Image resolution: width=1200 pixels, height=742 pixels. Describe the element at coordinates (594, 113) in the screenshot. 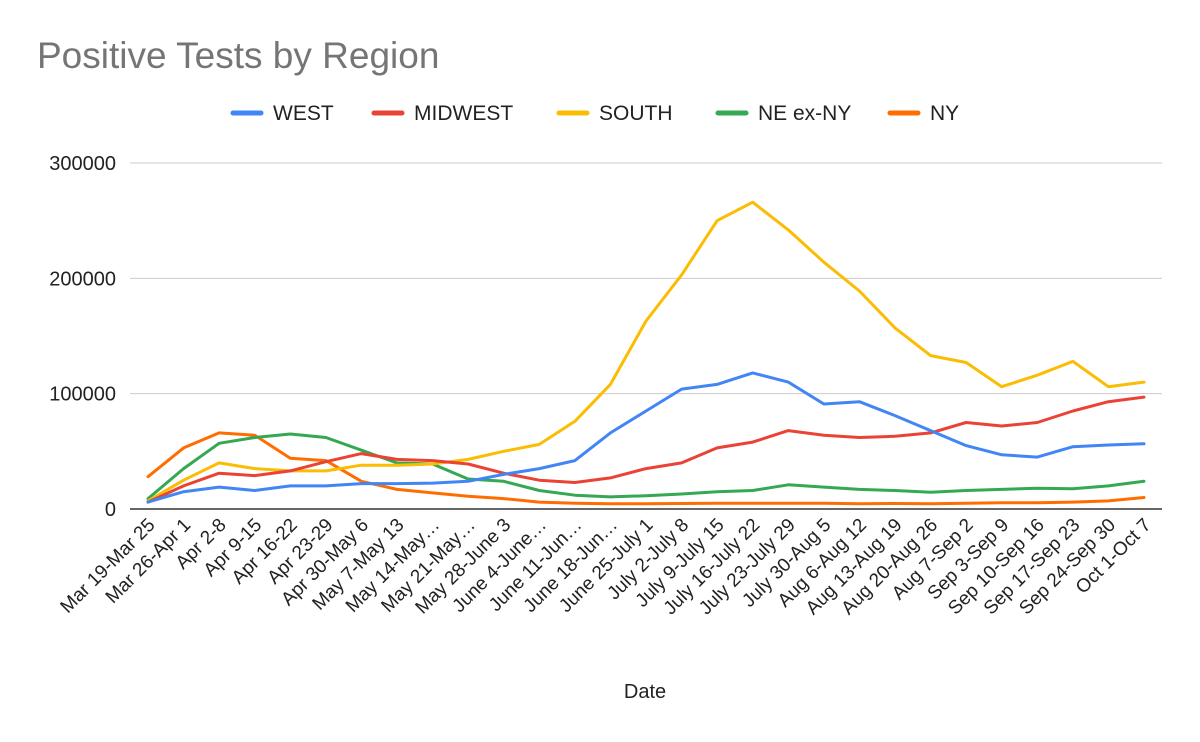

I see `legend: WEST MIDWEST SOUTH NE ex-NY NY` at that location.